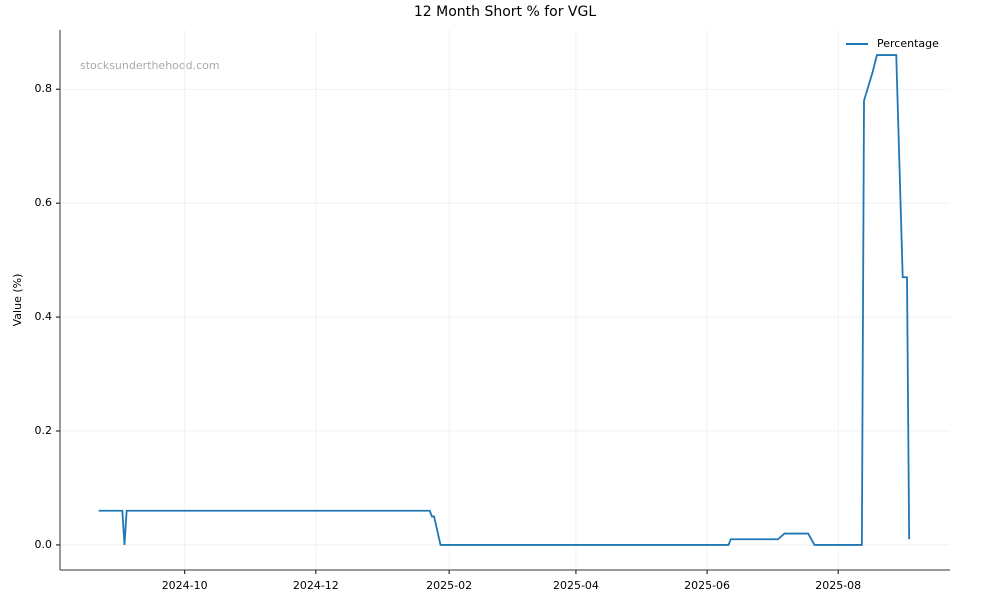 The height and width of the screenshot is (604, 1000). What do you see at coordinates (505, 12) in the screenshot?
I see `chart-title: 12 Month Short % for VGL` at bounding box center [505, 12].